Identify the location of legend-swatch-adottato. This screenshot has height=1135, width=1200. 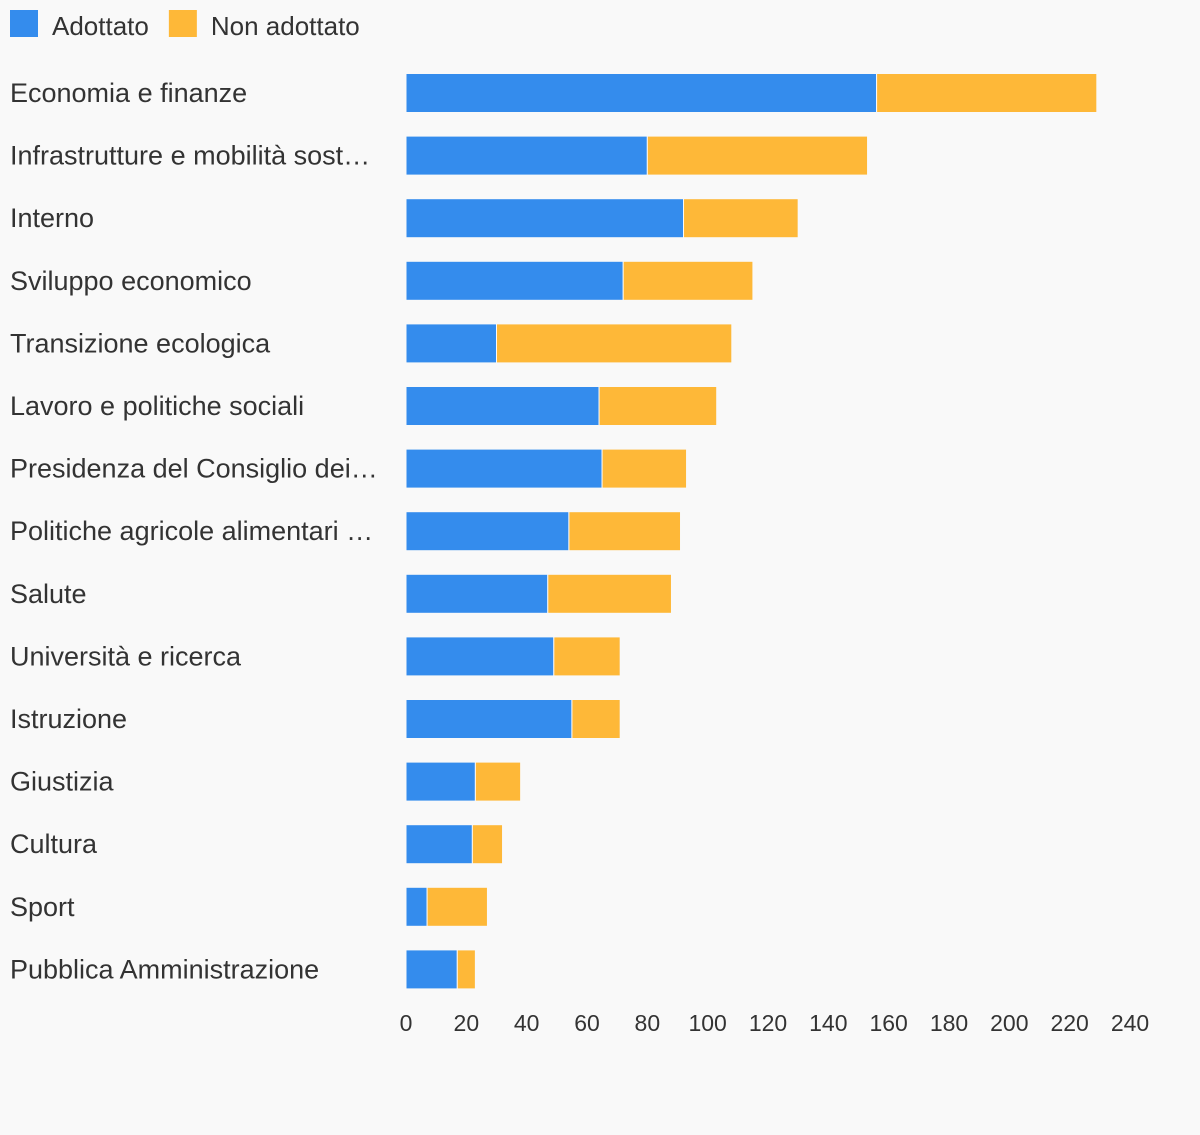
(24, 23).